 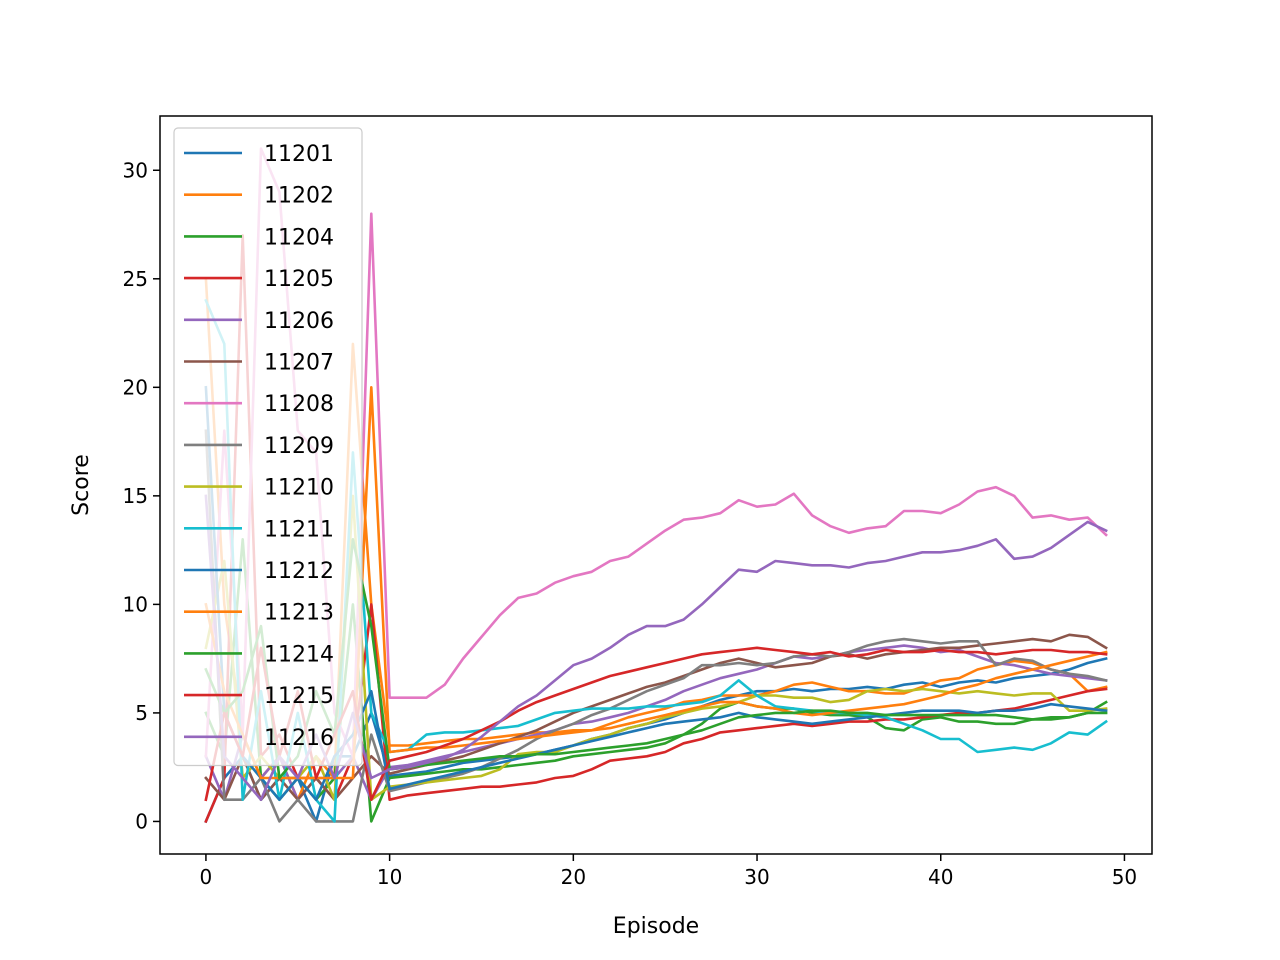 What do you see at coordinates (299, 446) in the screenshot?
I see `legend-label-11209: 11209` at bounding box center [299, 446].